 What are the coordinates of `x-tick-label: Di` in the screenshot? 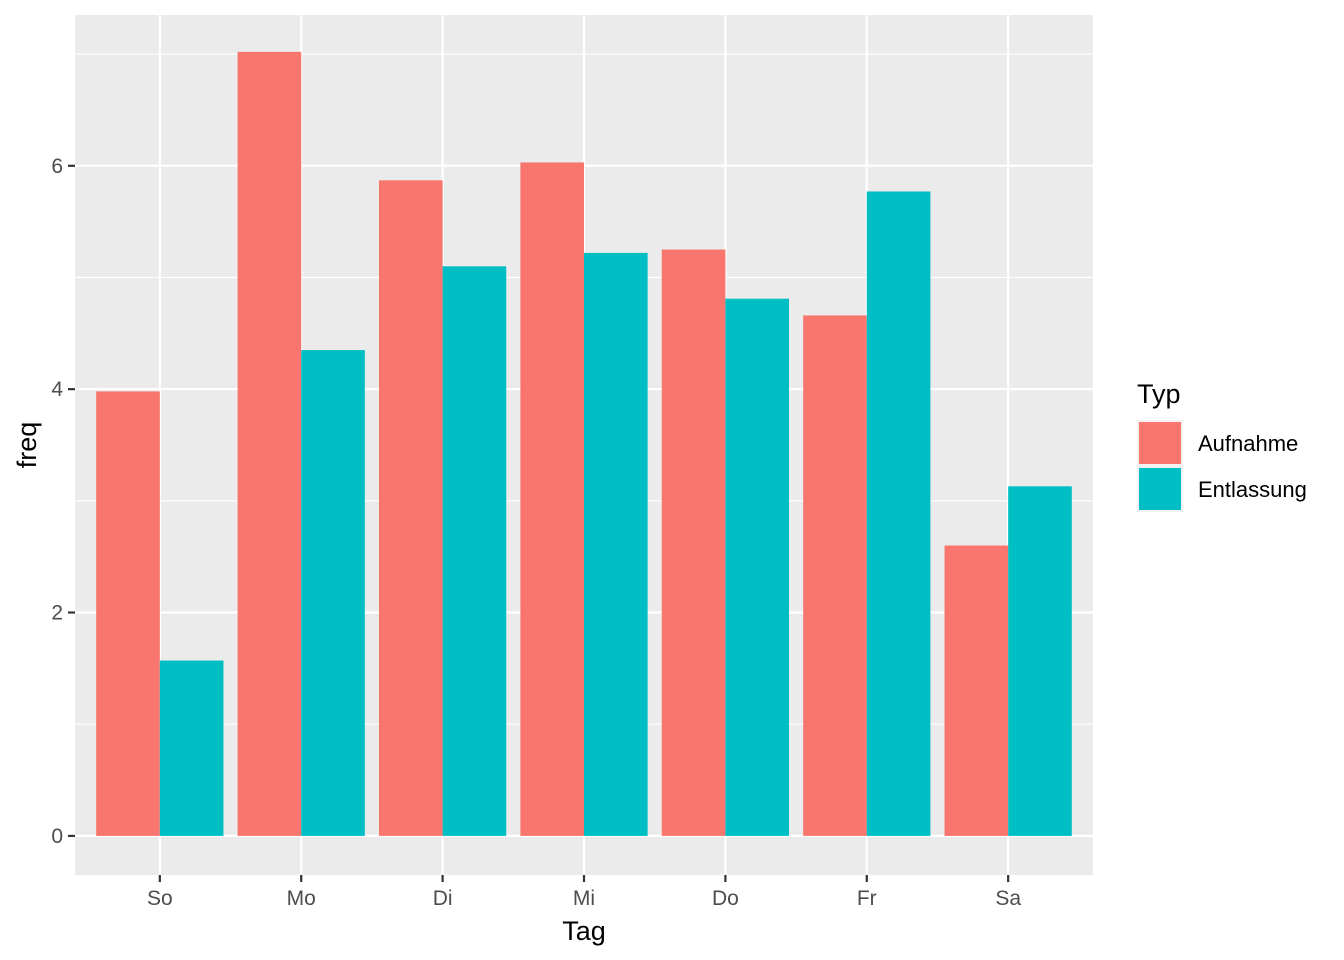 It's located at (443, 898).